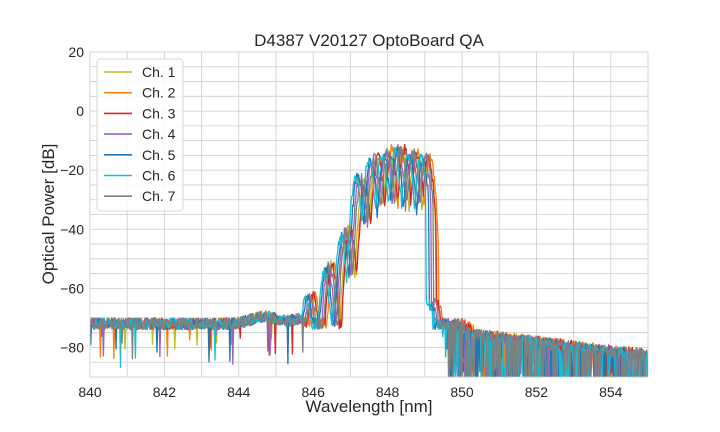  Describe the element at coordinates (159, 176) in the screenshot. I see `legend-label: Ch. 6` at that location.